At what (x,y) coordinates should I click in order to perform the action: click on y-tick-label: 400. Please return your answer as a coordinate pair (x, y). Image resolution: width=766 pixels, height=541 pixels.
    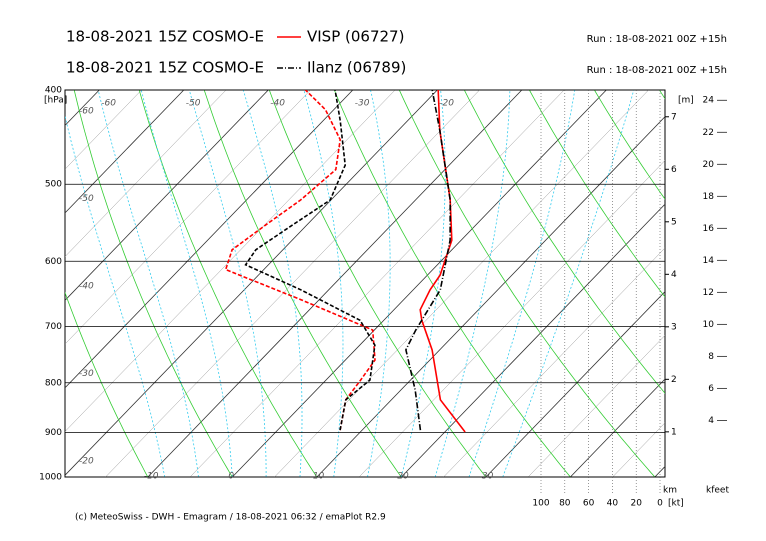
    Looking at the image, I should click on (53, 91).